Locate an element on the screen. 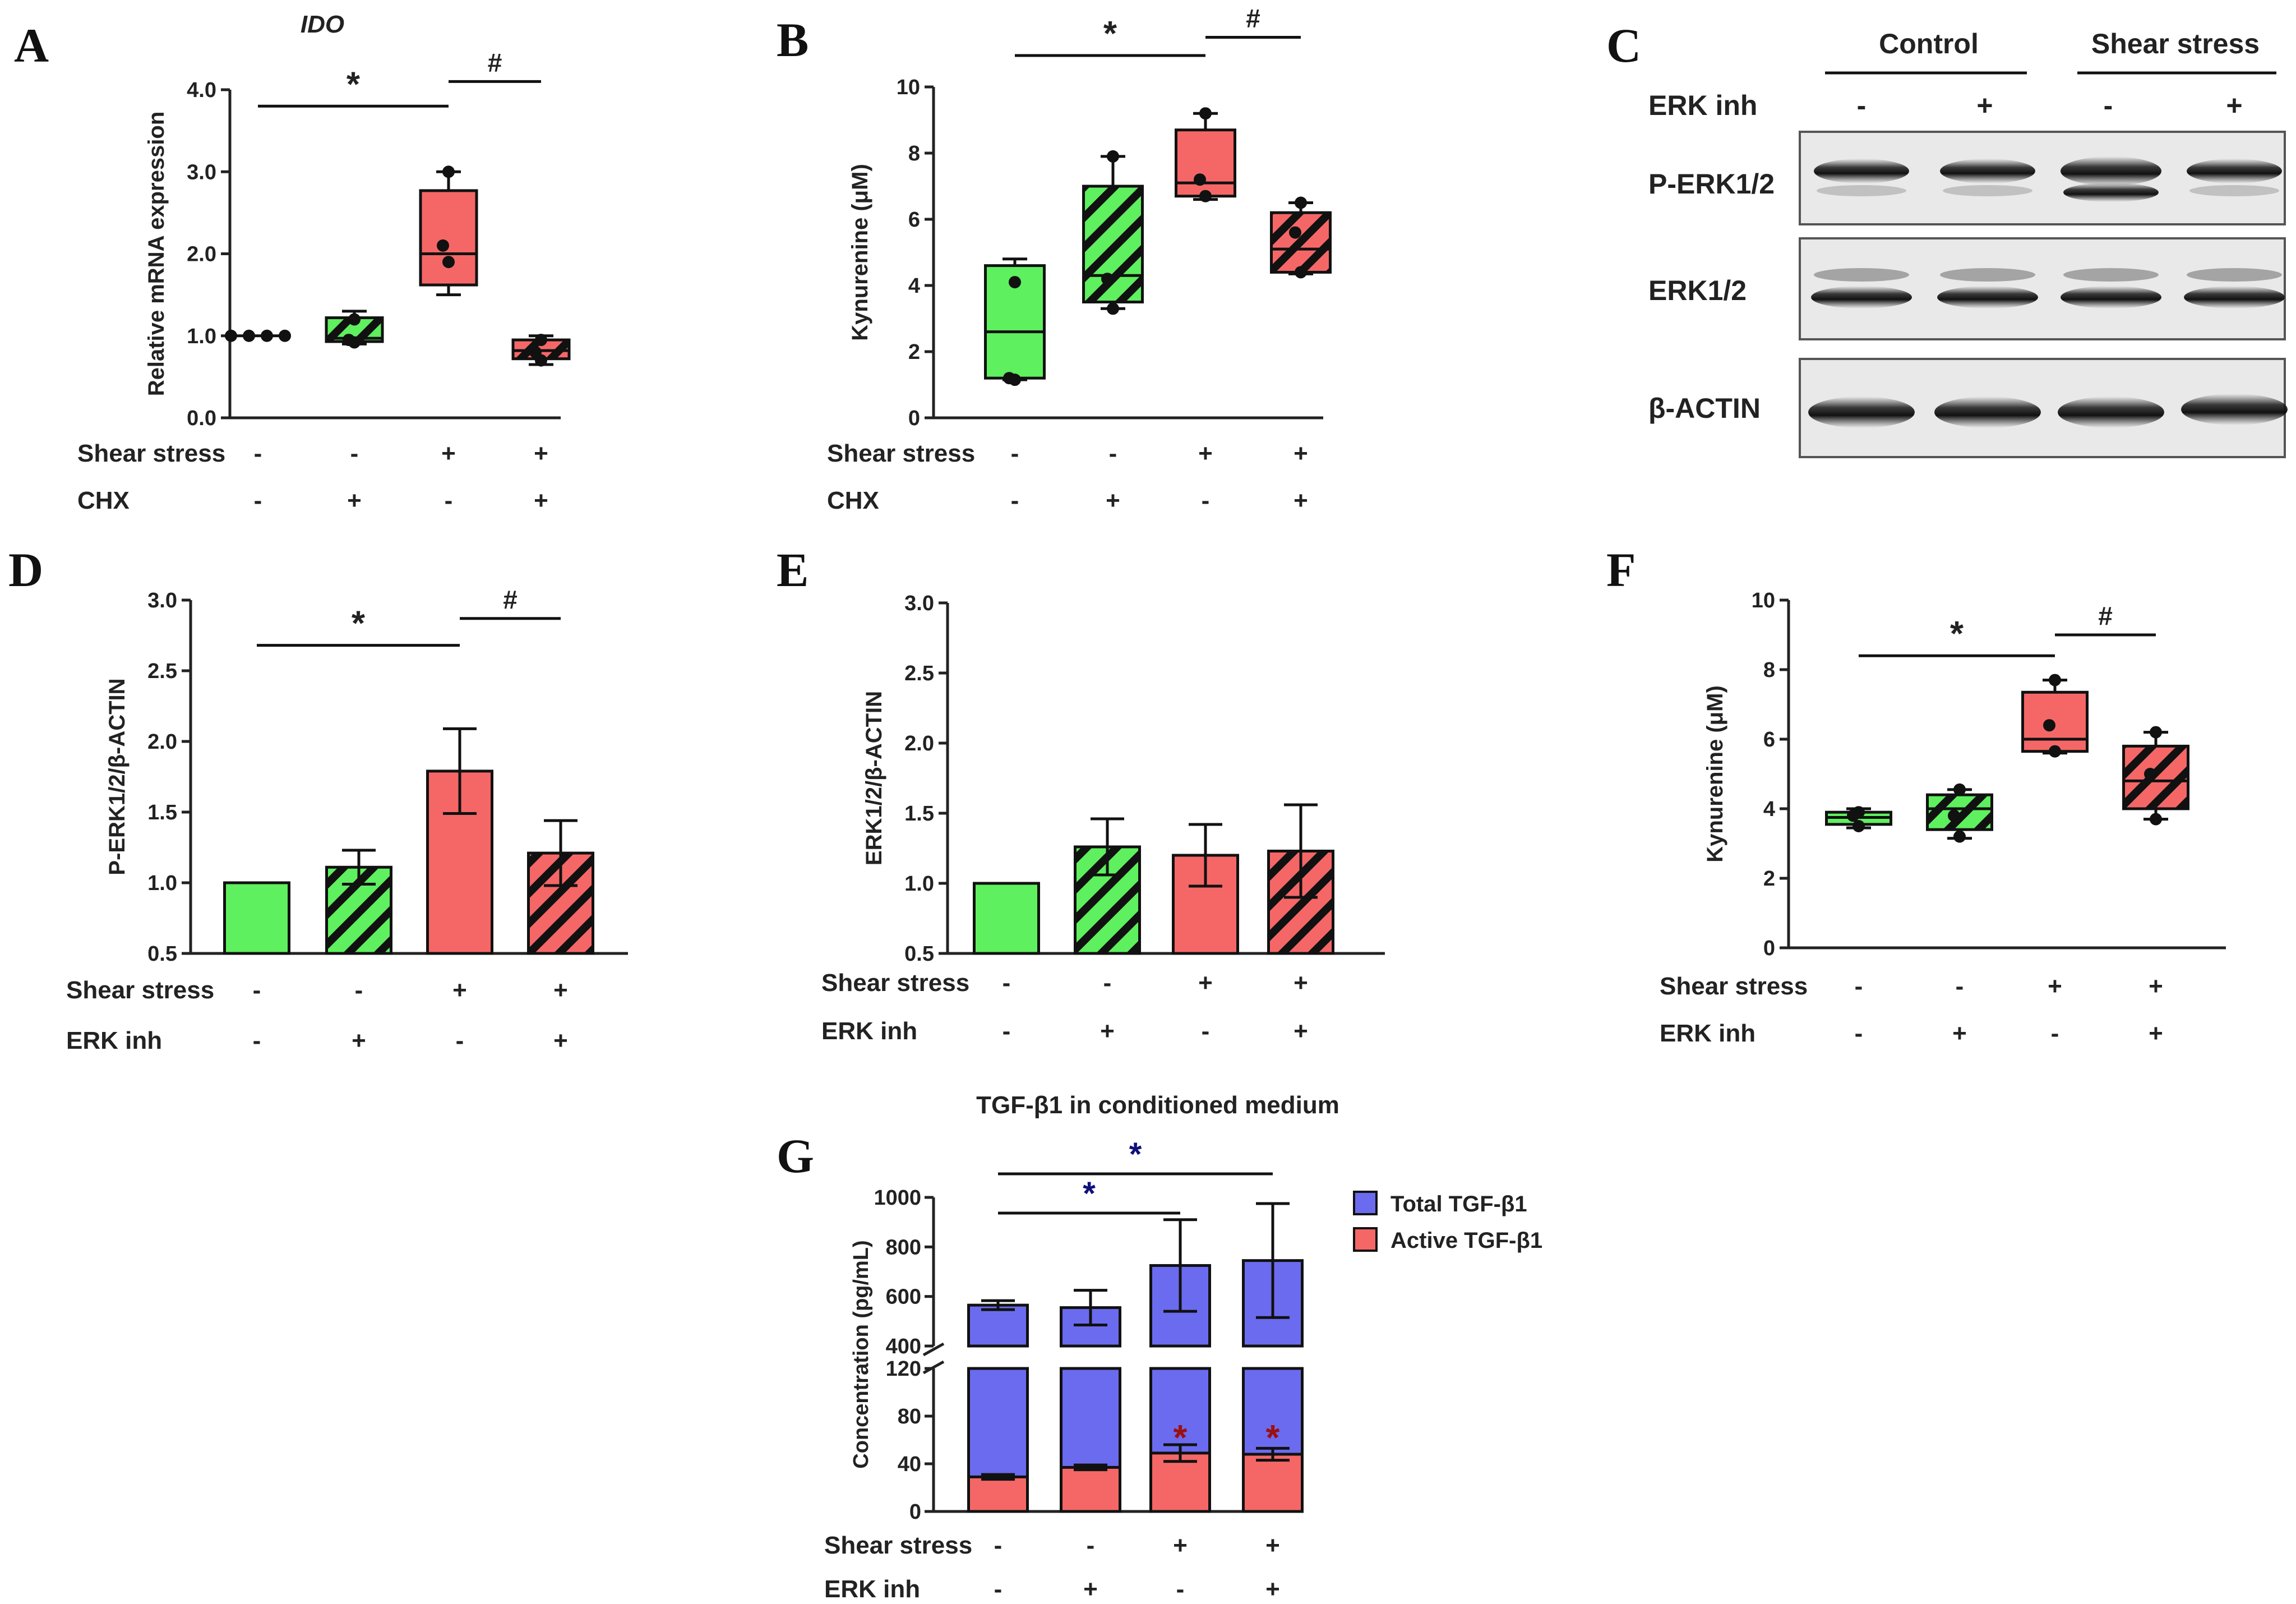 The height and width of the screenshot is (1604, 2296). chart-f-ytick-label: 0 is located at coordinates (1769, 949).